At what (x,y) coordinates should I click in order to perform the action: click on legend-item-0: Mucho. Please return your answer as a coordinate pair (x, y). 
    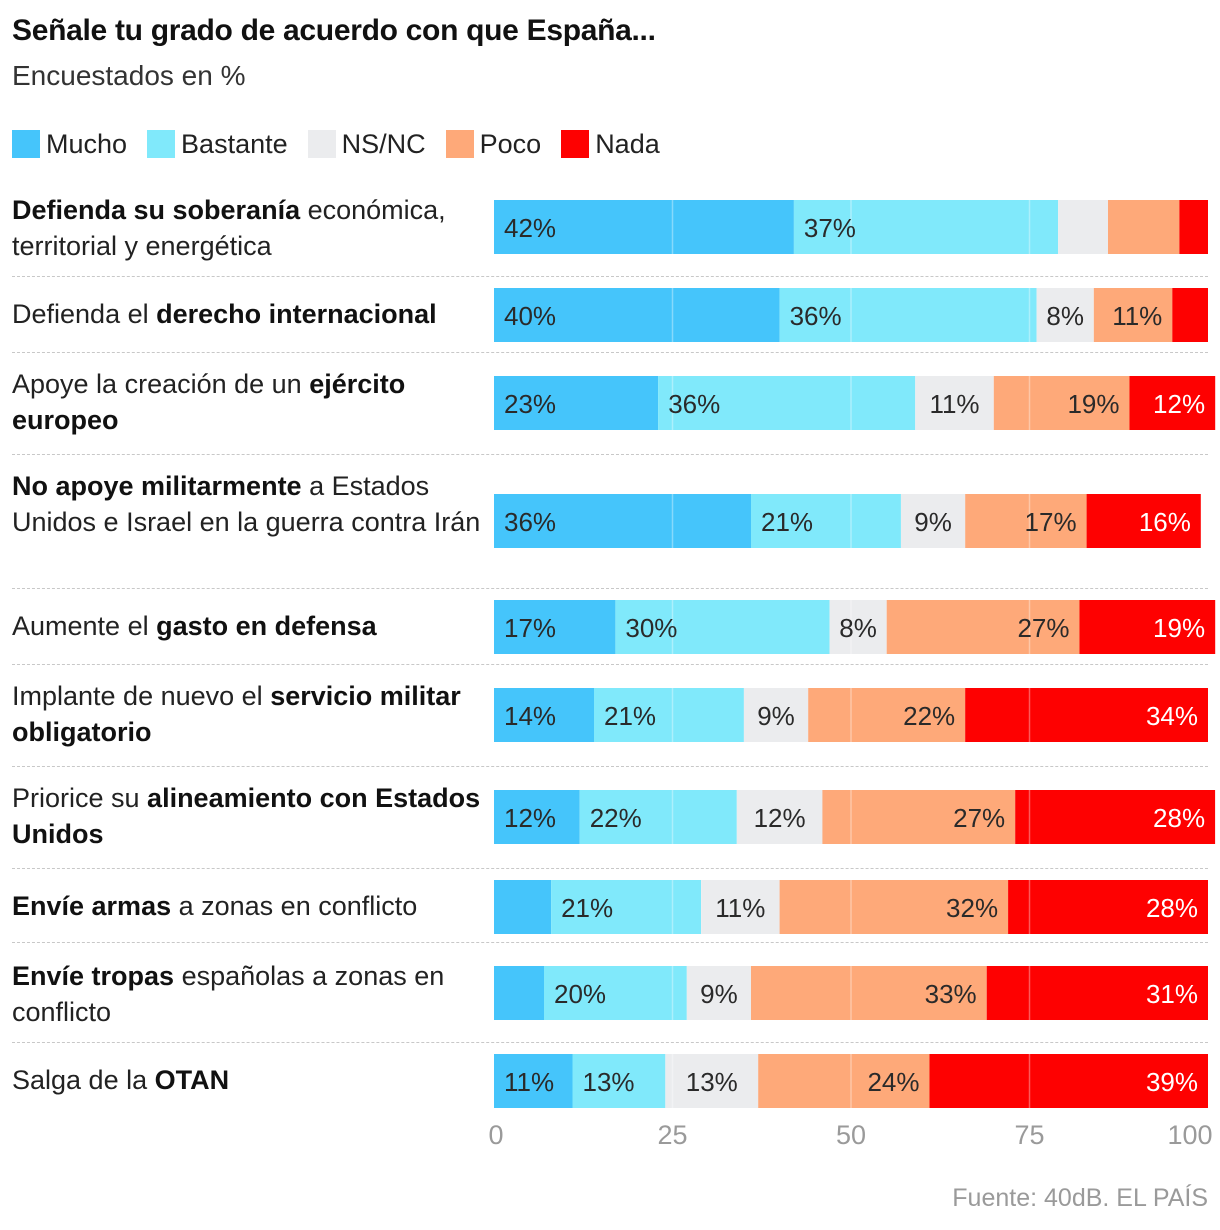
    Looking at the image, I should click on (69, 144).